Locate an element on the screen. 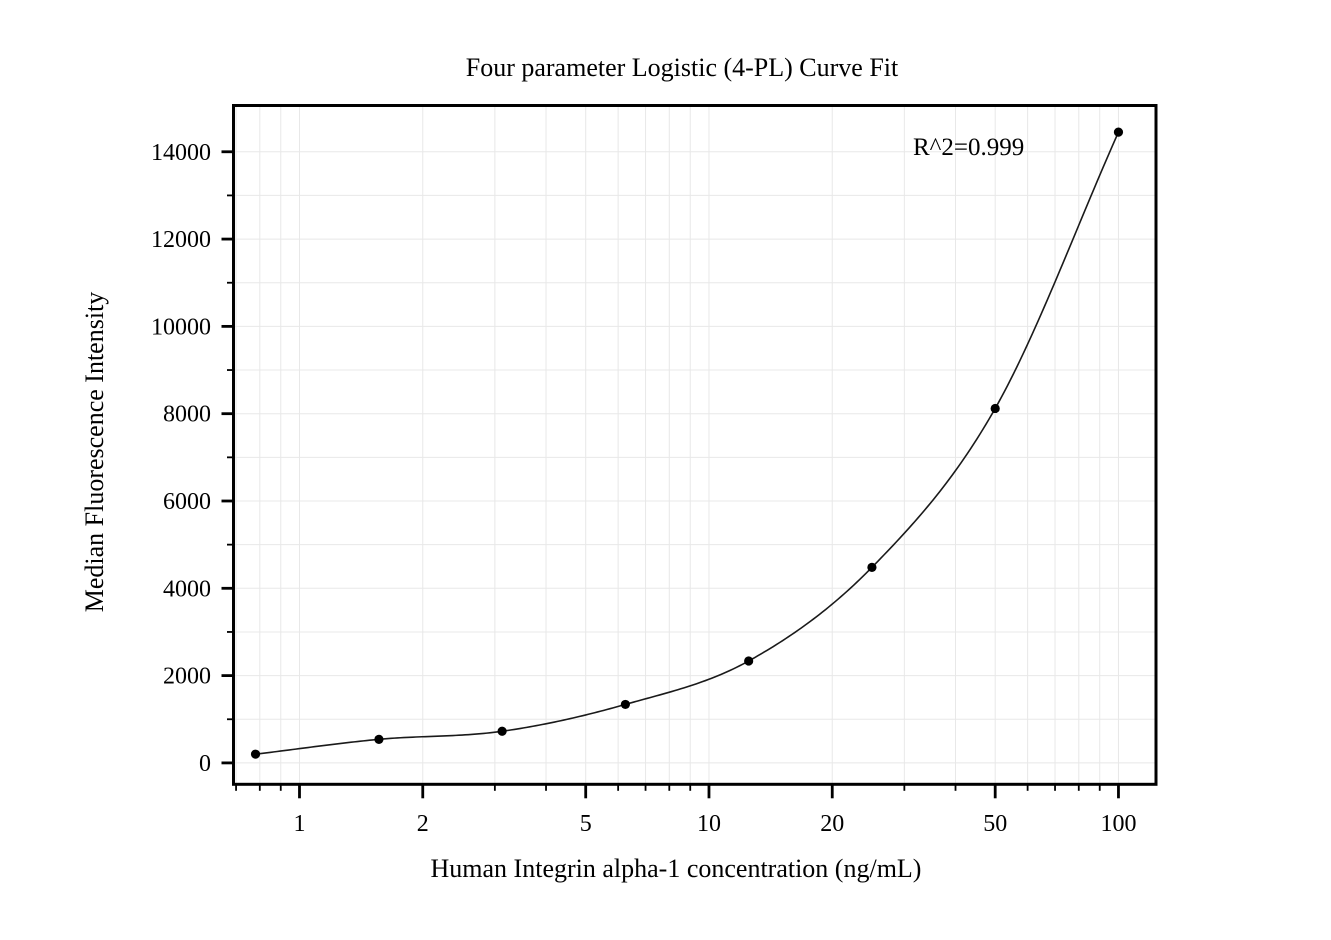 The image size is (1331, 940). y-tick-label: 6000 is located at coordinates (187, 502).